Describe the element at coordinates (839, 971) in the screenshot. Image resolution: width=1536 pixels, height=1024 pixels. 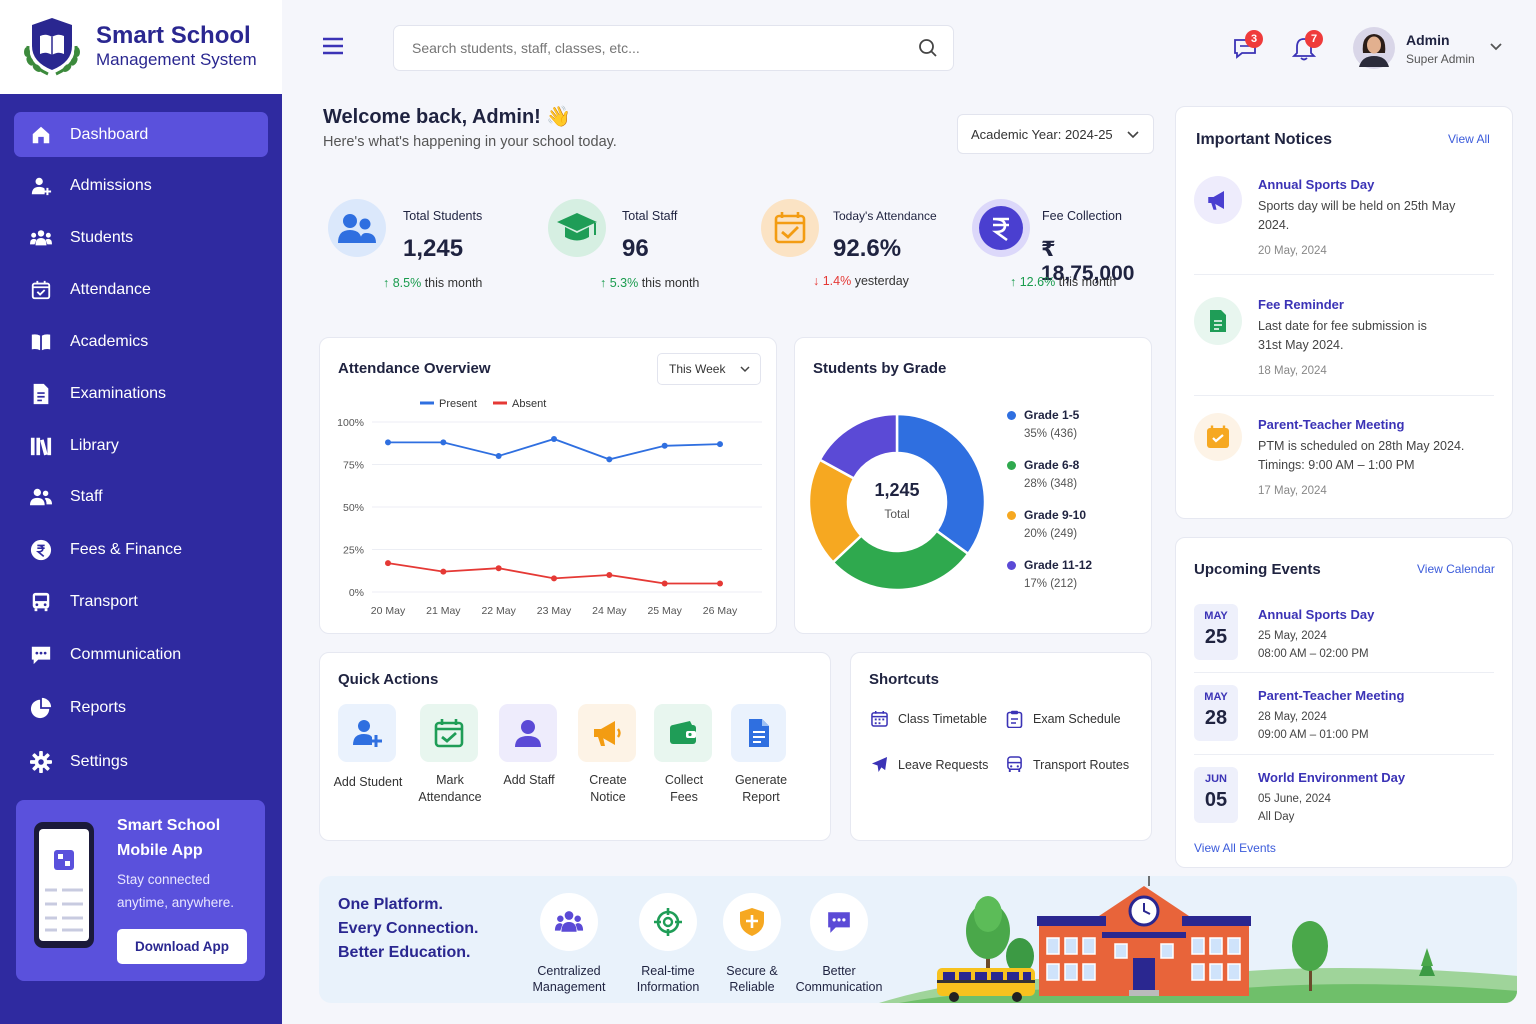
I see `feature-label: Better` at that location.